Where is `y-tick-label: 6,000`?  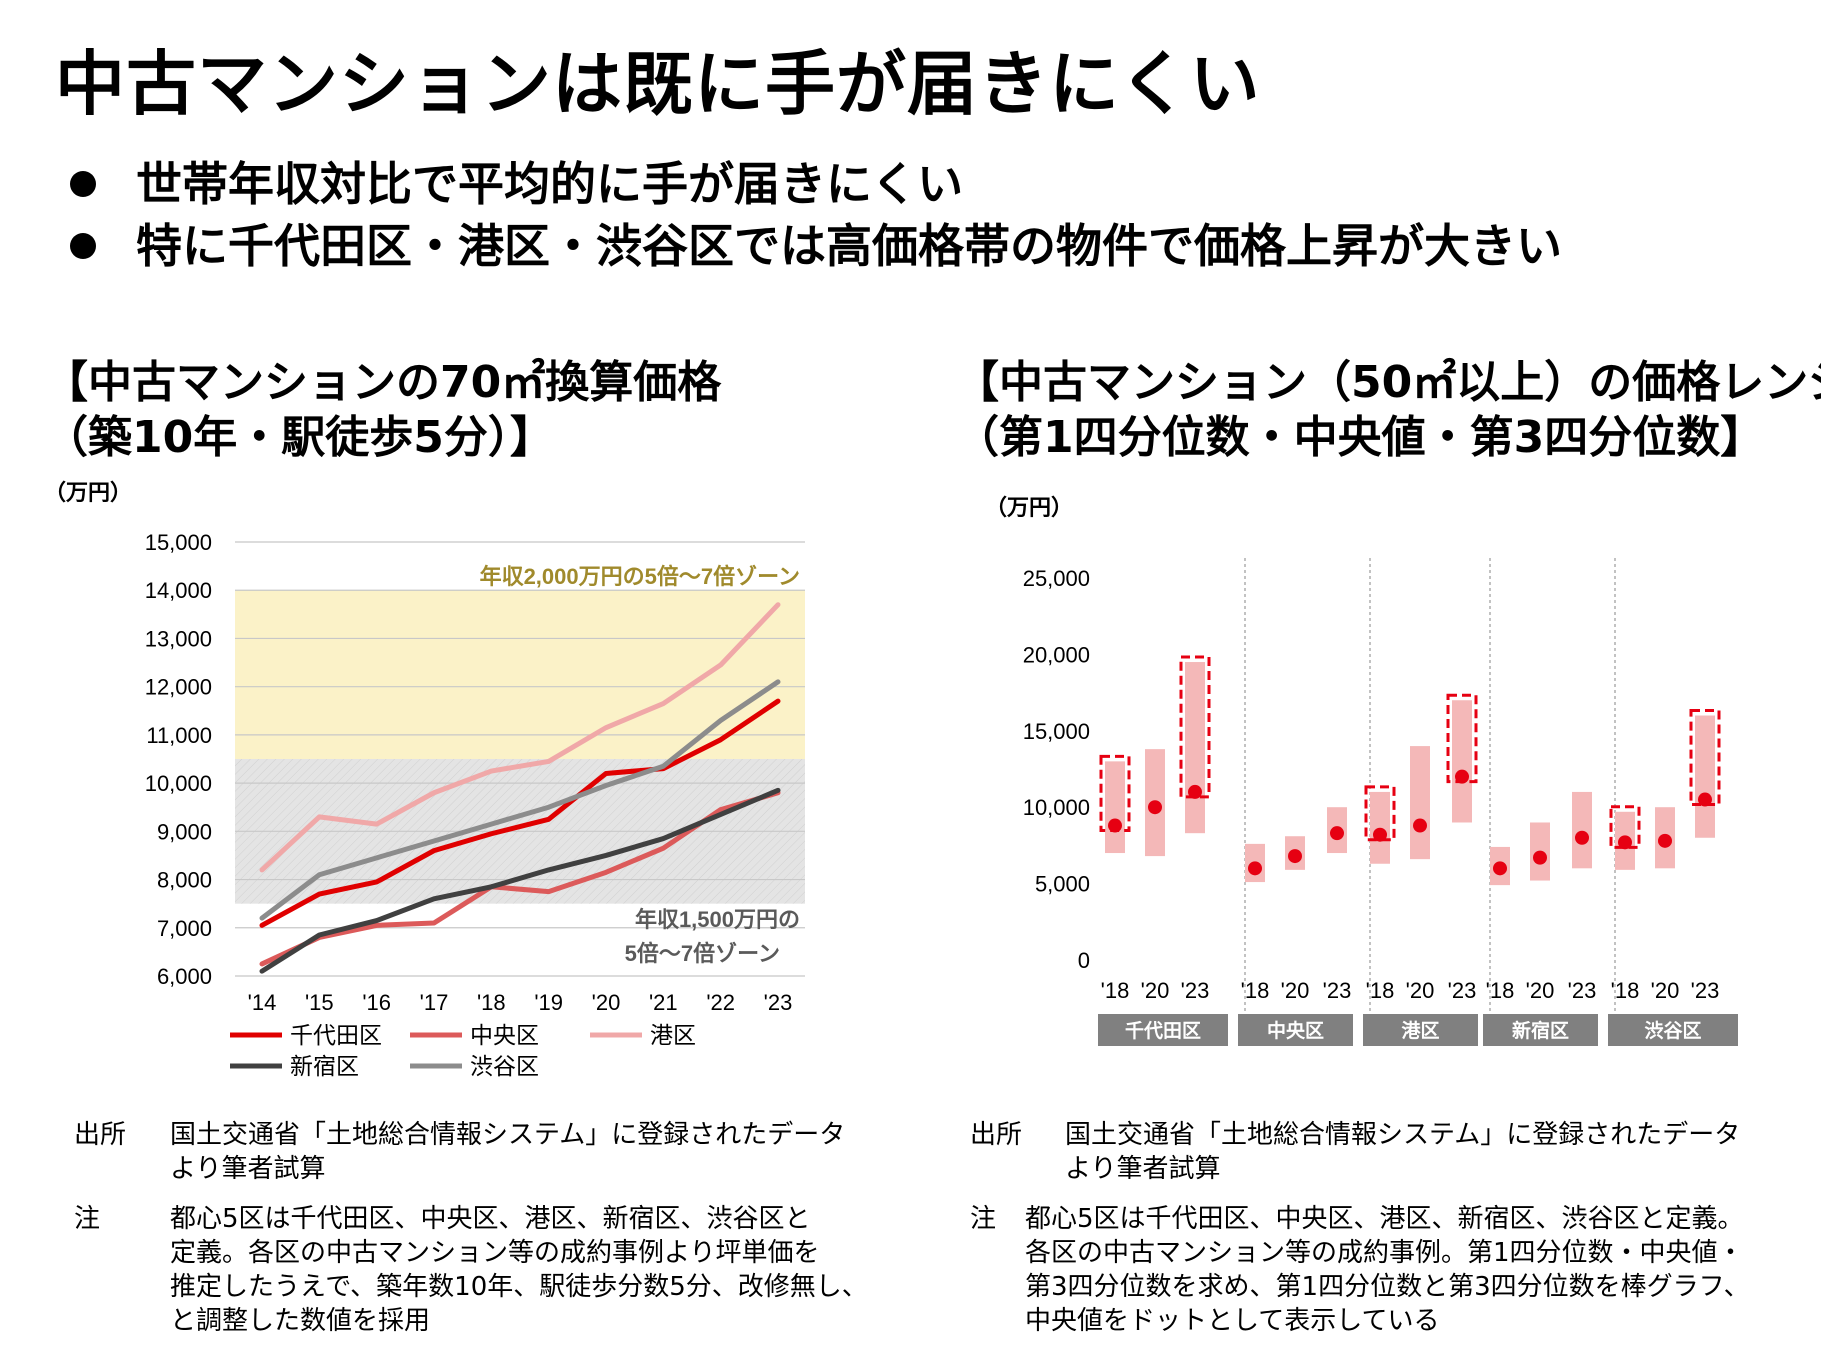 y-tick-label: 6,000 is located at coordinates (184, 976).